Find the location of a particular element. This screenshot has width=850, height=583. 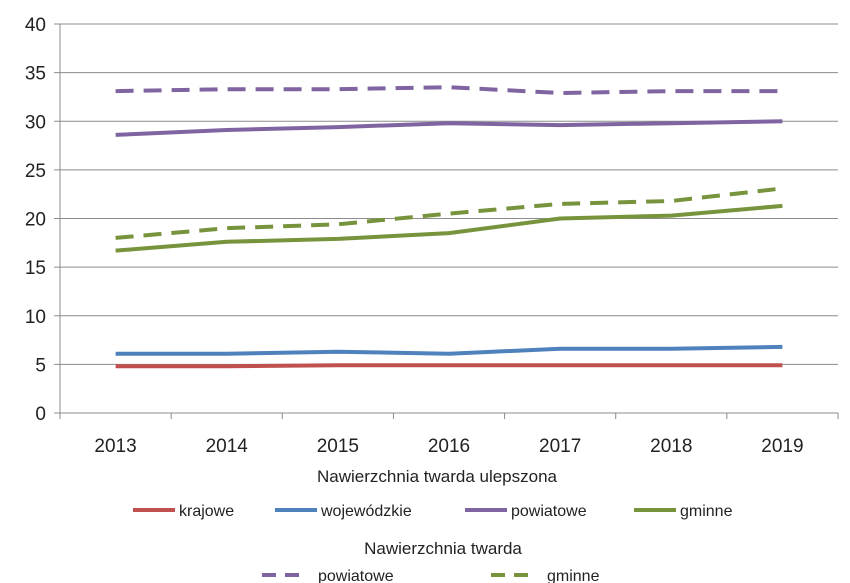

legend-label-powiatowe: powiatowe is located at coordinates (549, 511).